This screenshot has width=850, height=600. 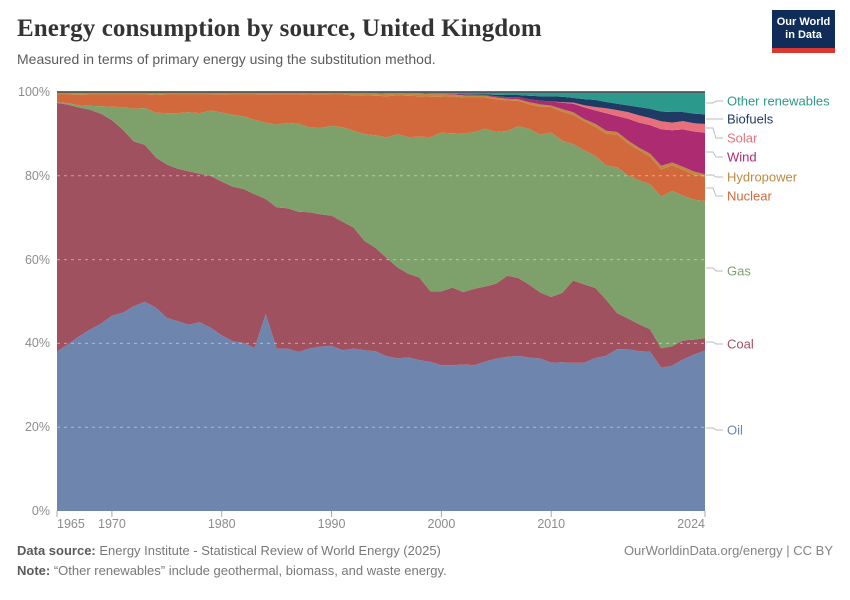 I want to click on owid-logo-line2: in Data, so click(x=803, y=35).